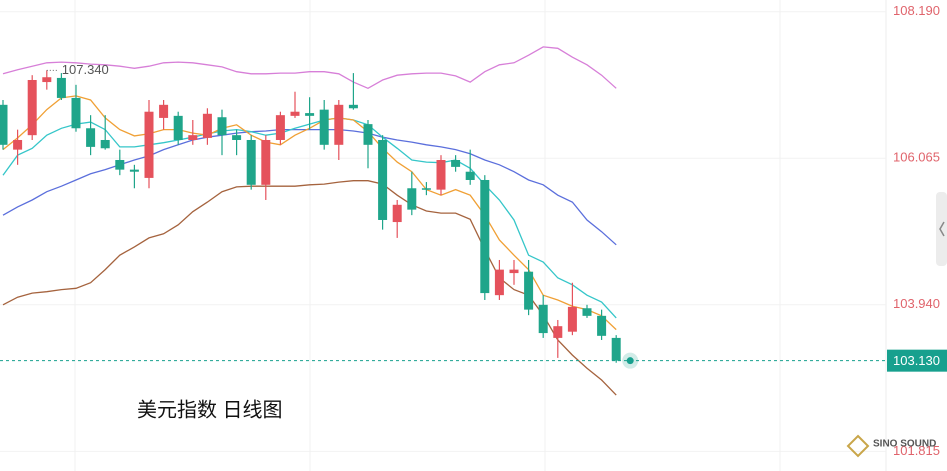  I want to click on logo-icon, so click(858, 446).